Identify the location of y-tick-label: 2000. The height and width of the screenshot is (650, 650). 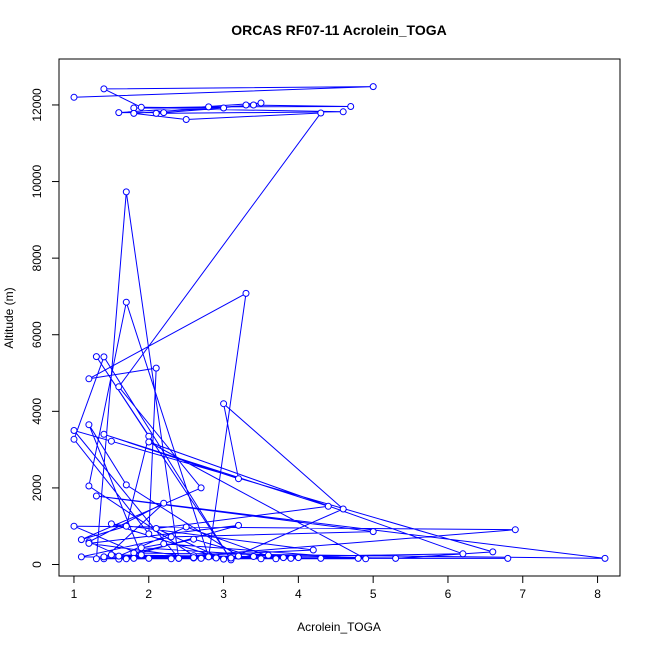
(37, 487).